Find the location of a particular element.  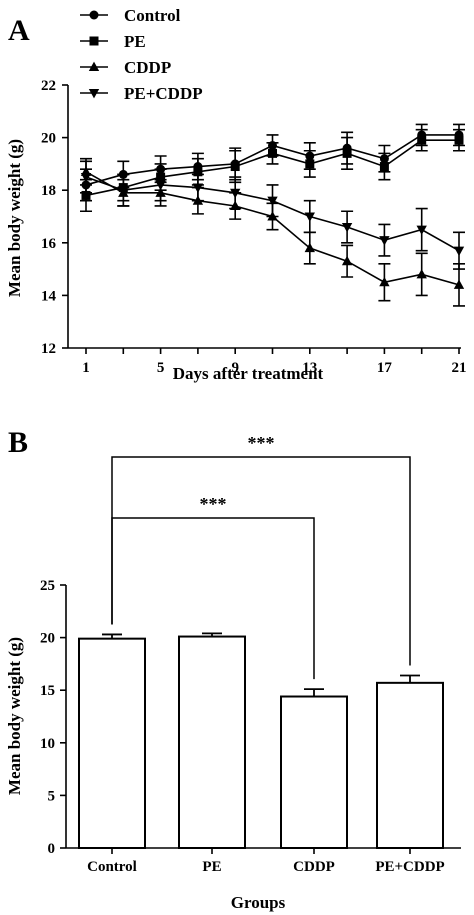

x-tick-label-a: 13 is located at coordinates (309, 368).